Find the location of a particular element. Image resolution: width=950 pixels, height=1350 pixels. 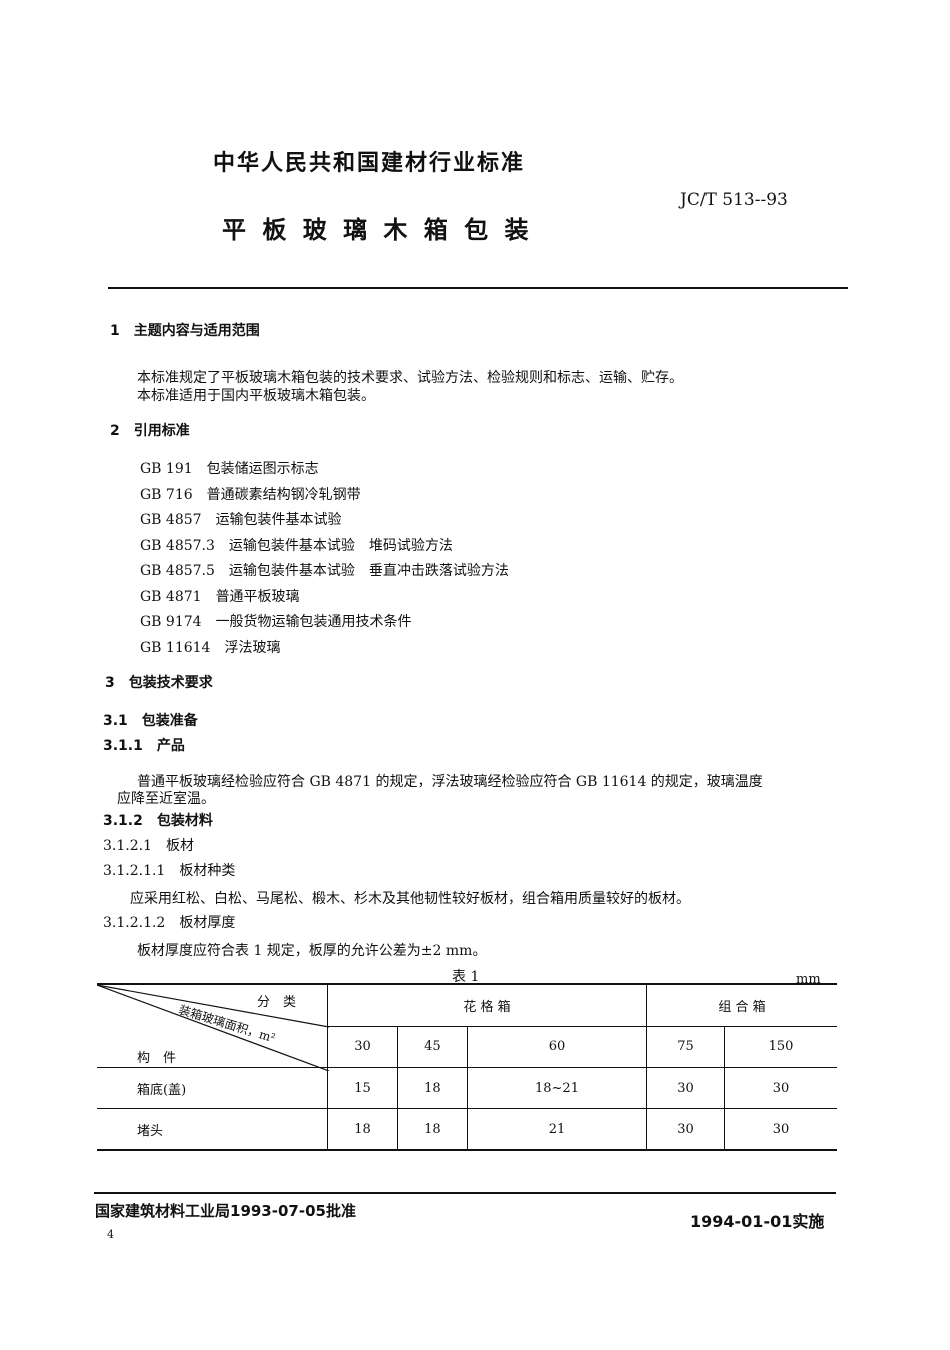

cell: 15 is located at coordinates (362, 1088).